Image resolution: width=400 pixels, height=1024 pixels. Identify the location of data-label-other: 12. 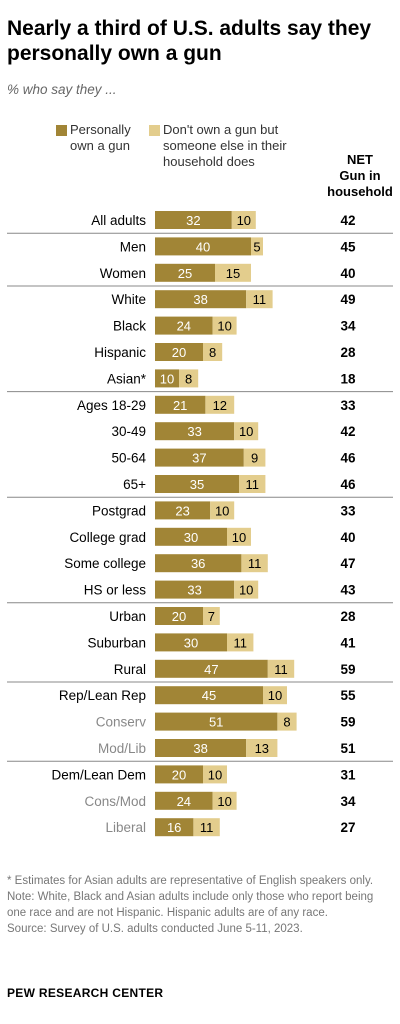
(220, 405).